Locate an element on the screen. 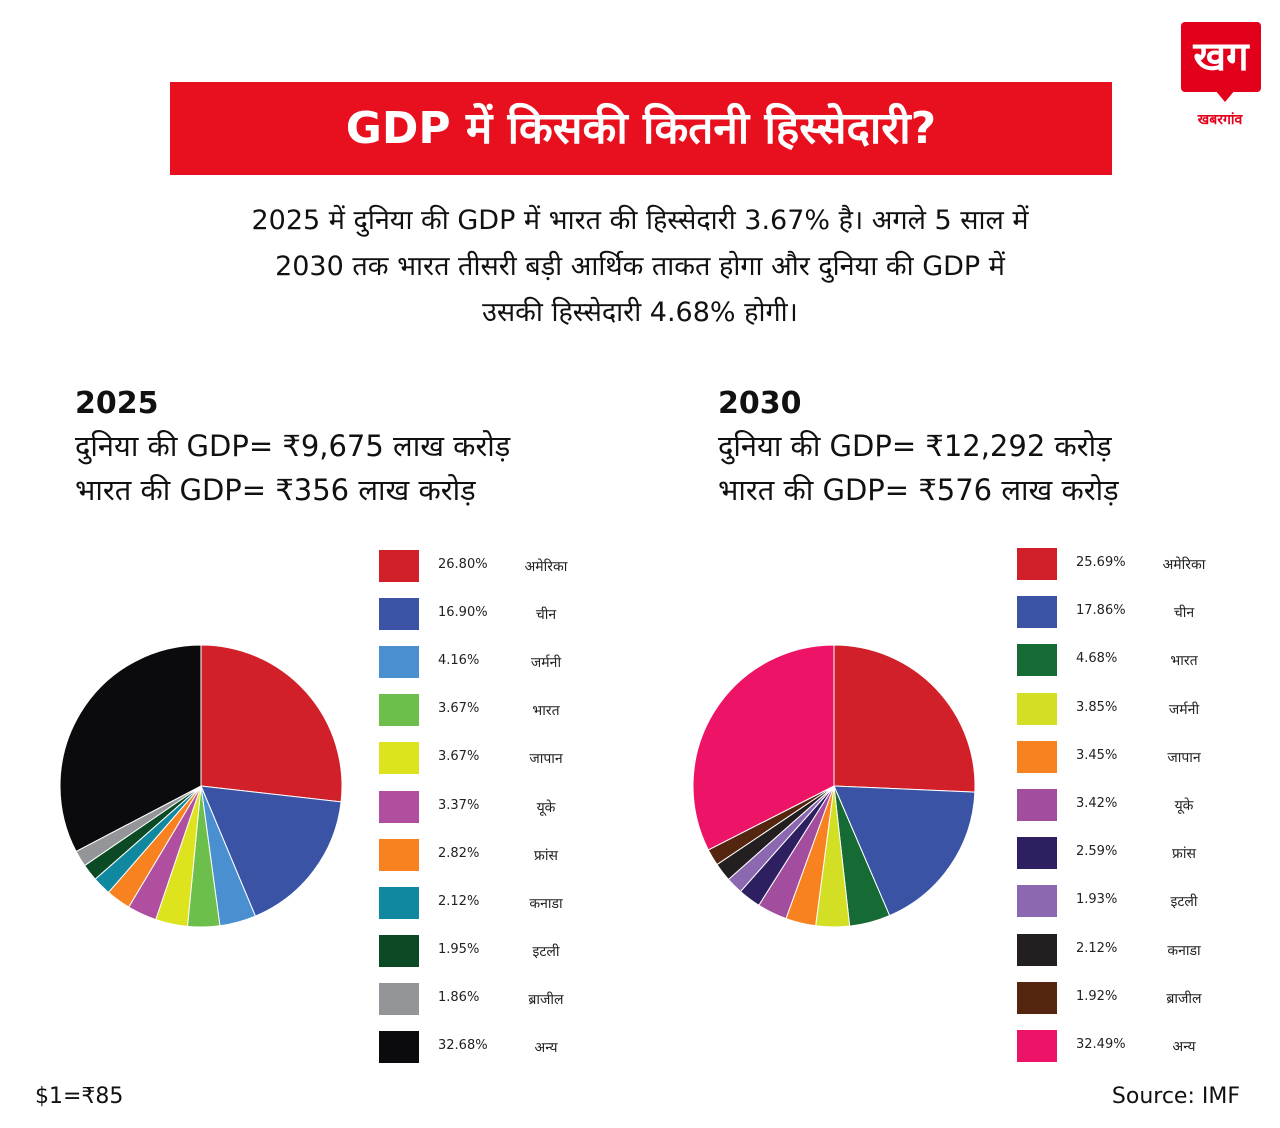 Image resolution: width=1280 pixels, height=1128 pixels. world-gdp-text: दुनिया की GDP= ₹12,292 करोड़ is located at coordinates (915, 446).